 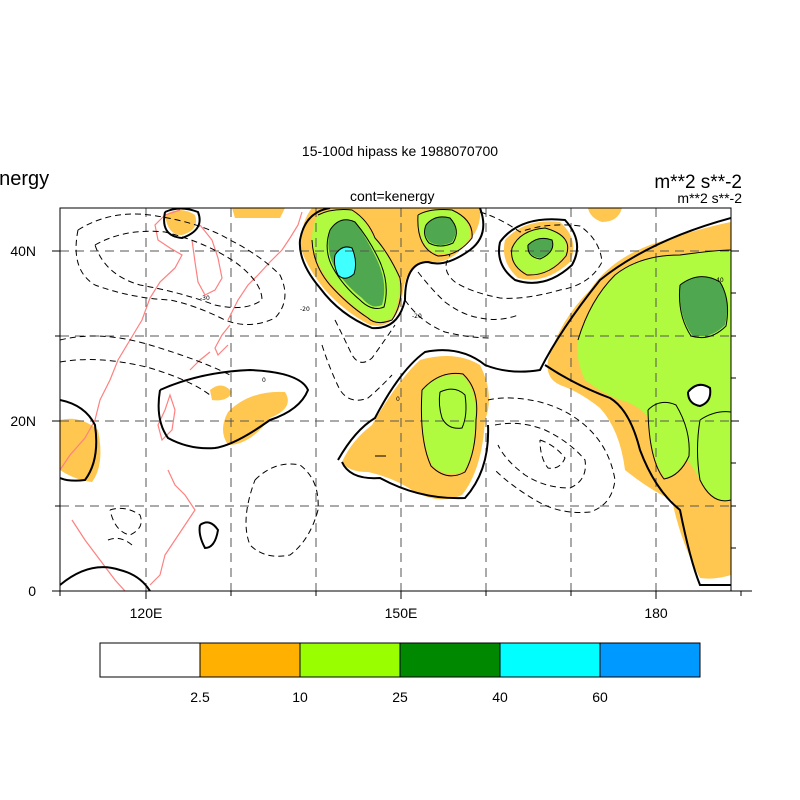 I want to click on fill-low-sw-blob1, so click(x=221, y=393).